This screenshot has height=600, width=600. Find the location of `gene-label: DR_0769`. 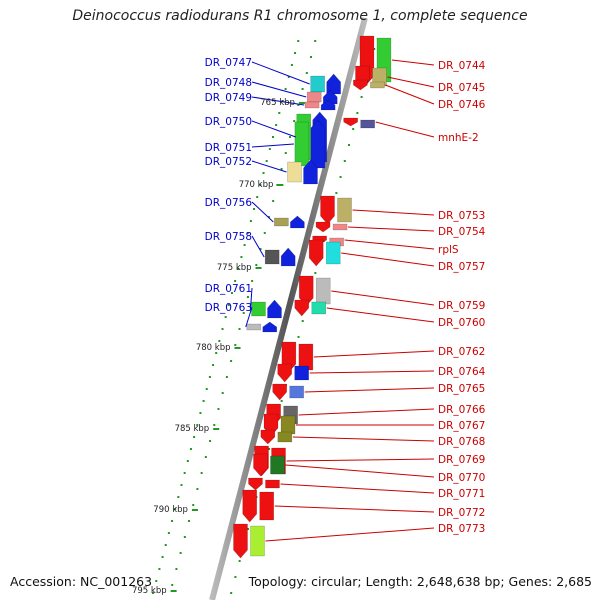

gene-label: DR_0769 is located at coordinates (461, 460).